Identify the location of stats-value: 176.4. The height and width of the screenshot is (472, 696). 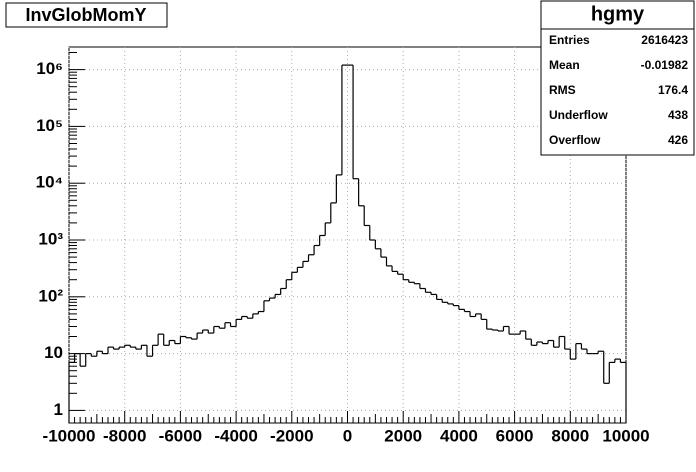
(673, 90).